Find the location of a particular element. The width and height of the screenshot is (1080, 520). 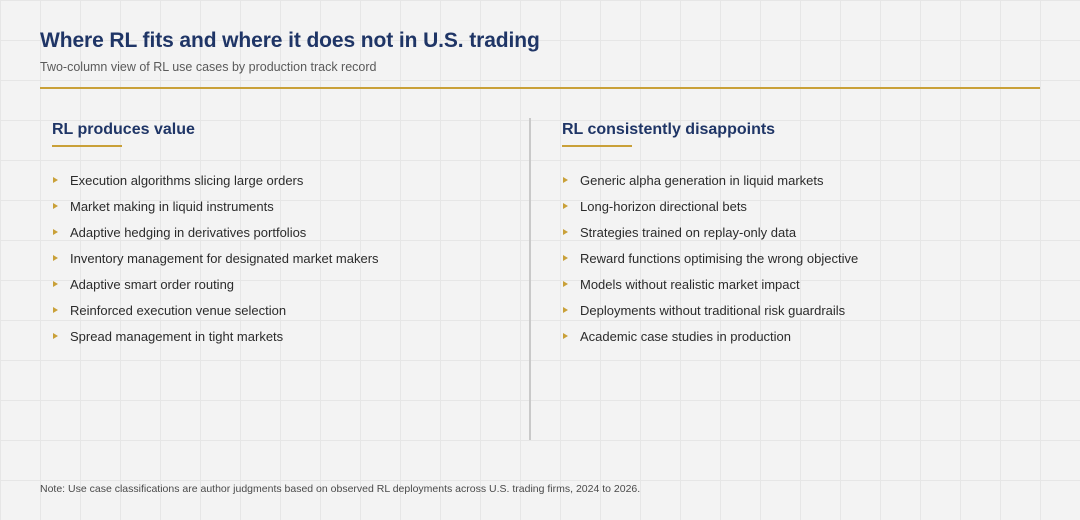

list-item-label: Adaptive smart order routing is located at coordinates (152, 284).